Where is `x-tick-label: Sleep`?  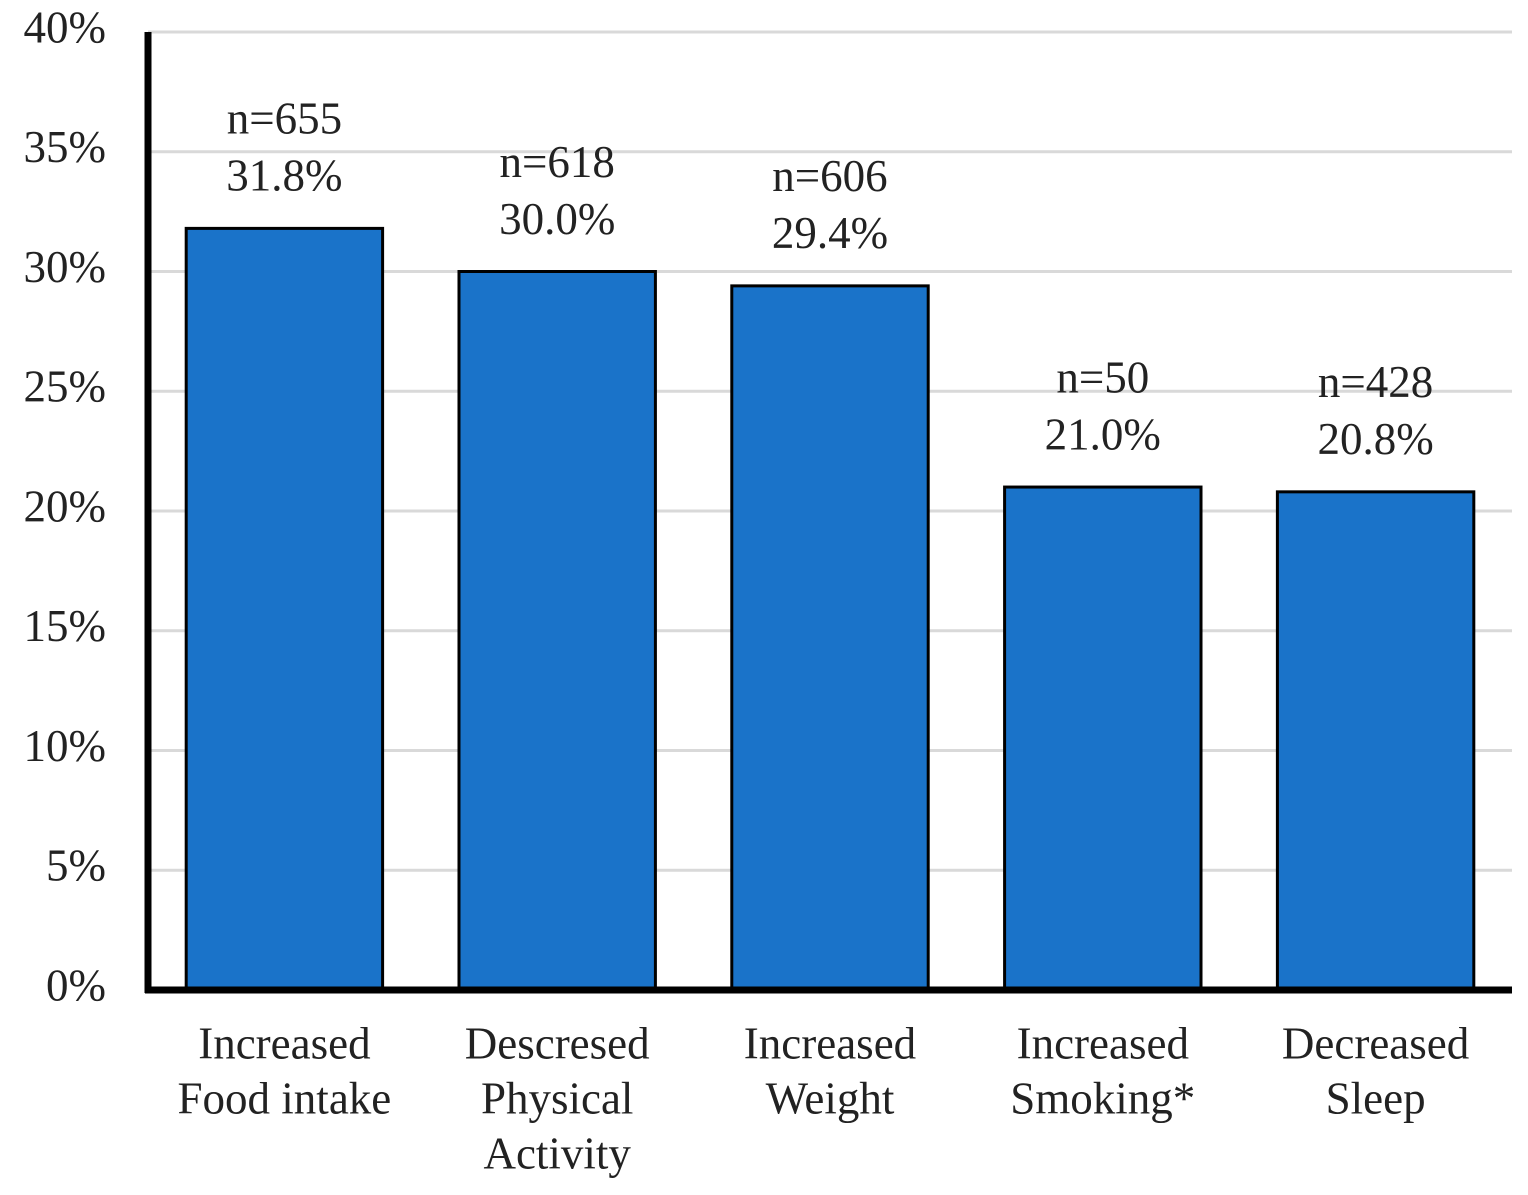 x-tick-label: Sleep is located at coordinates (1376, 1098).